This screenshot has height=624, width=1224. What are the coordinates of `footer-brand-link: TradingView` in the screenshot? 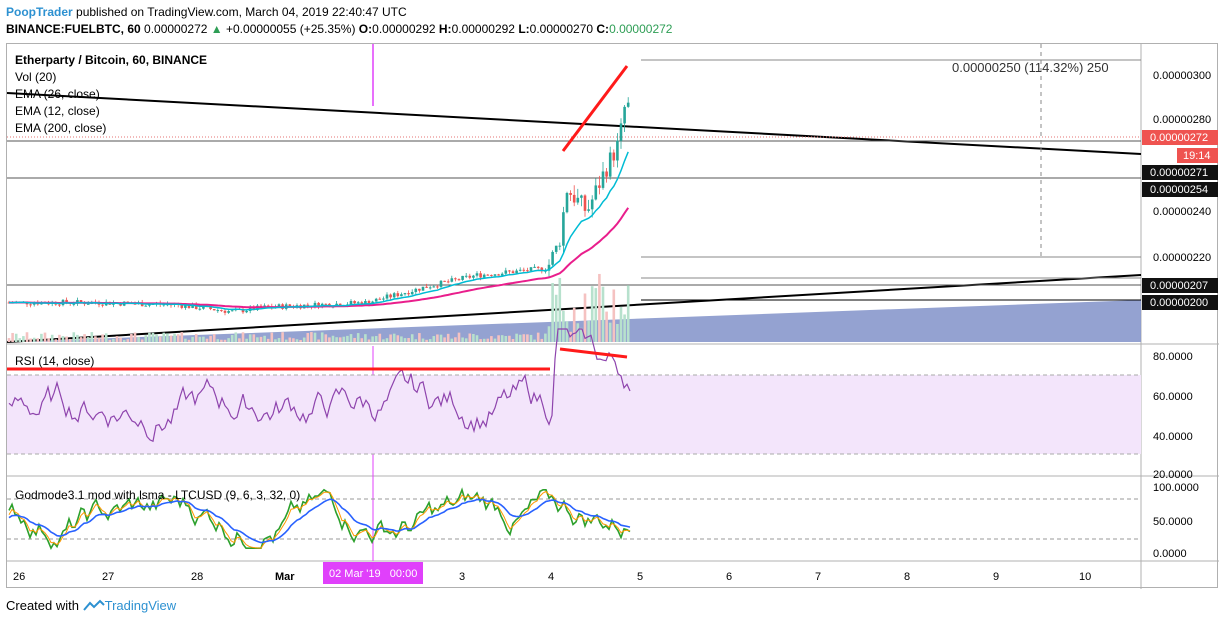 It's located at (140, 605).